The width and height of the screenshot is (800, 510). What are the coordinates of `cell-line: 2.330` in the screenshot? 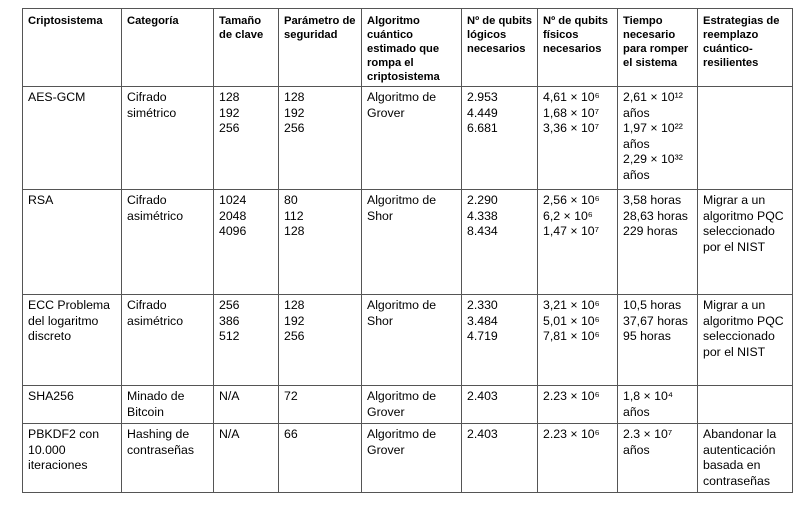 It's located at (482, 305).